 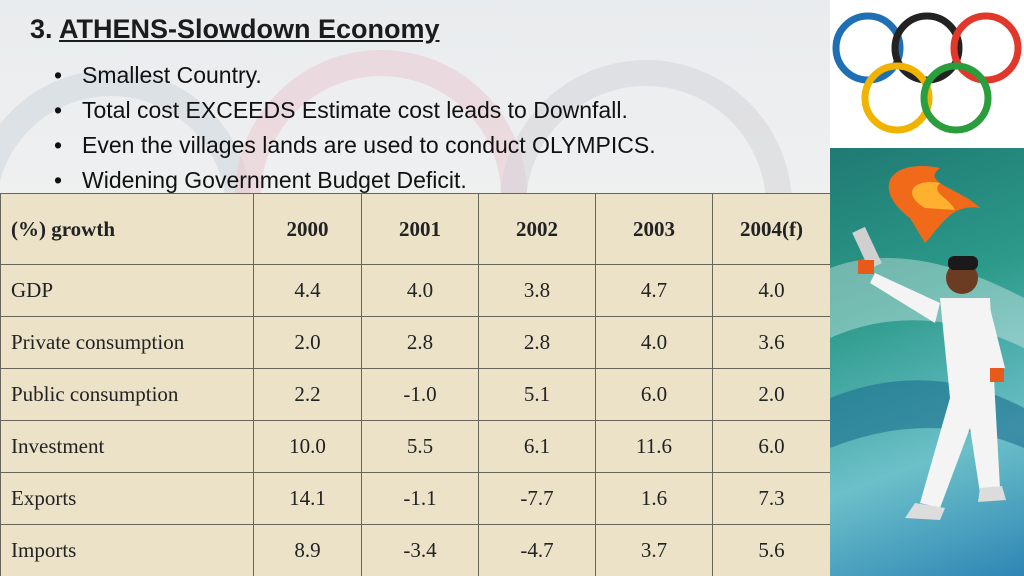 I want to click on table-cell: 3.8, so click(x=537, y=290).